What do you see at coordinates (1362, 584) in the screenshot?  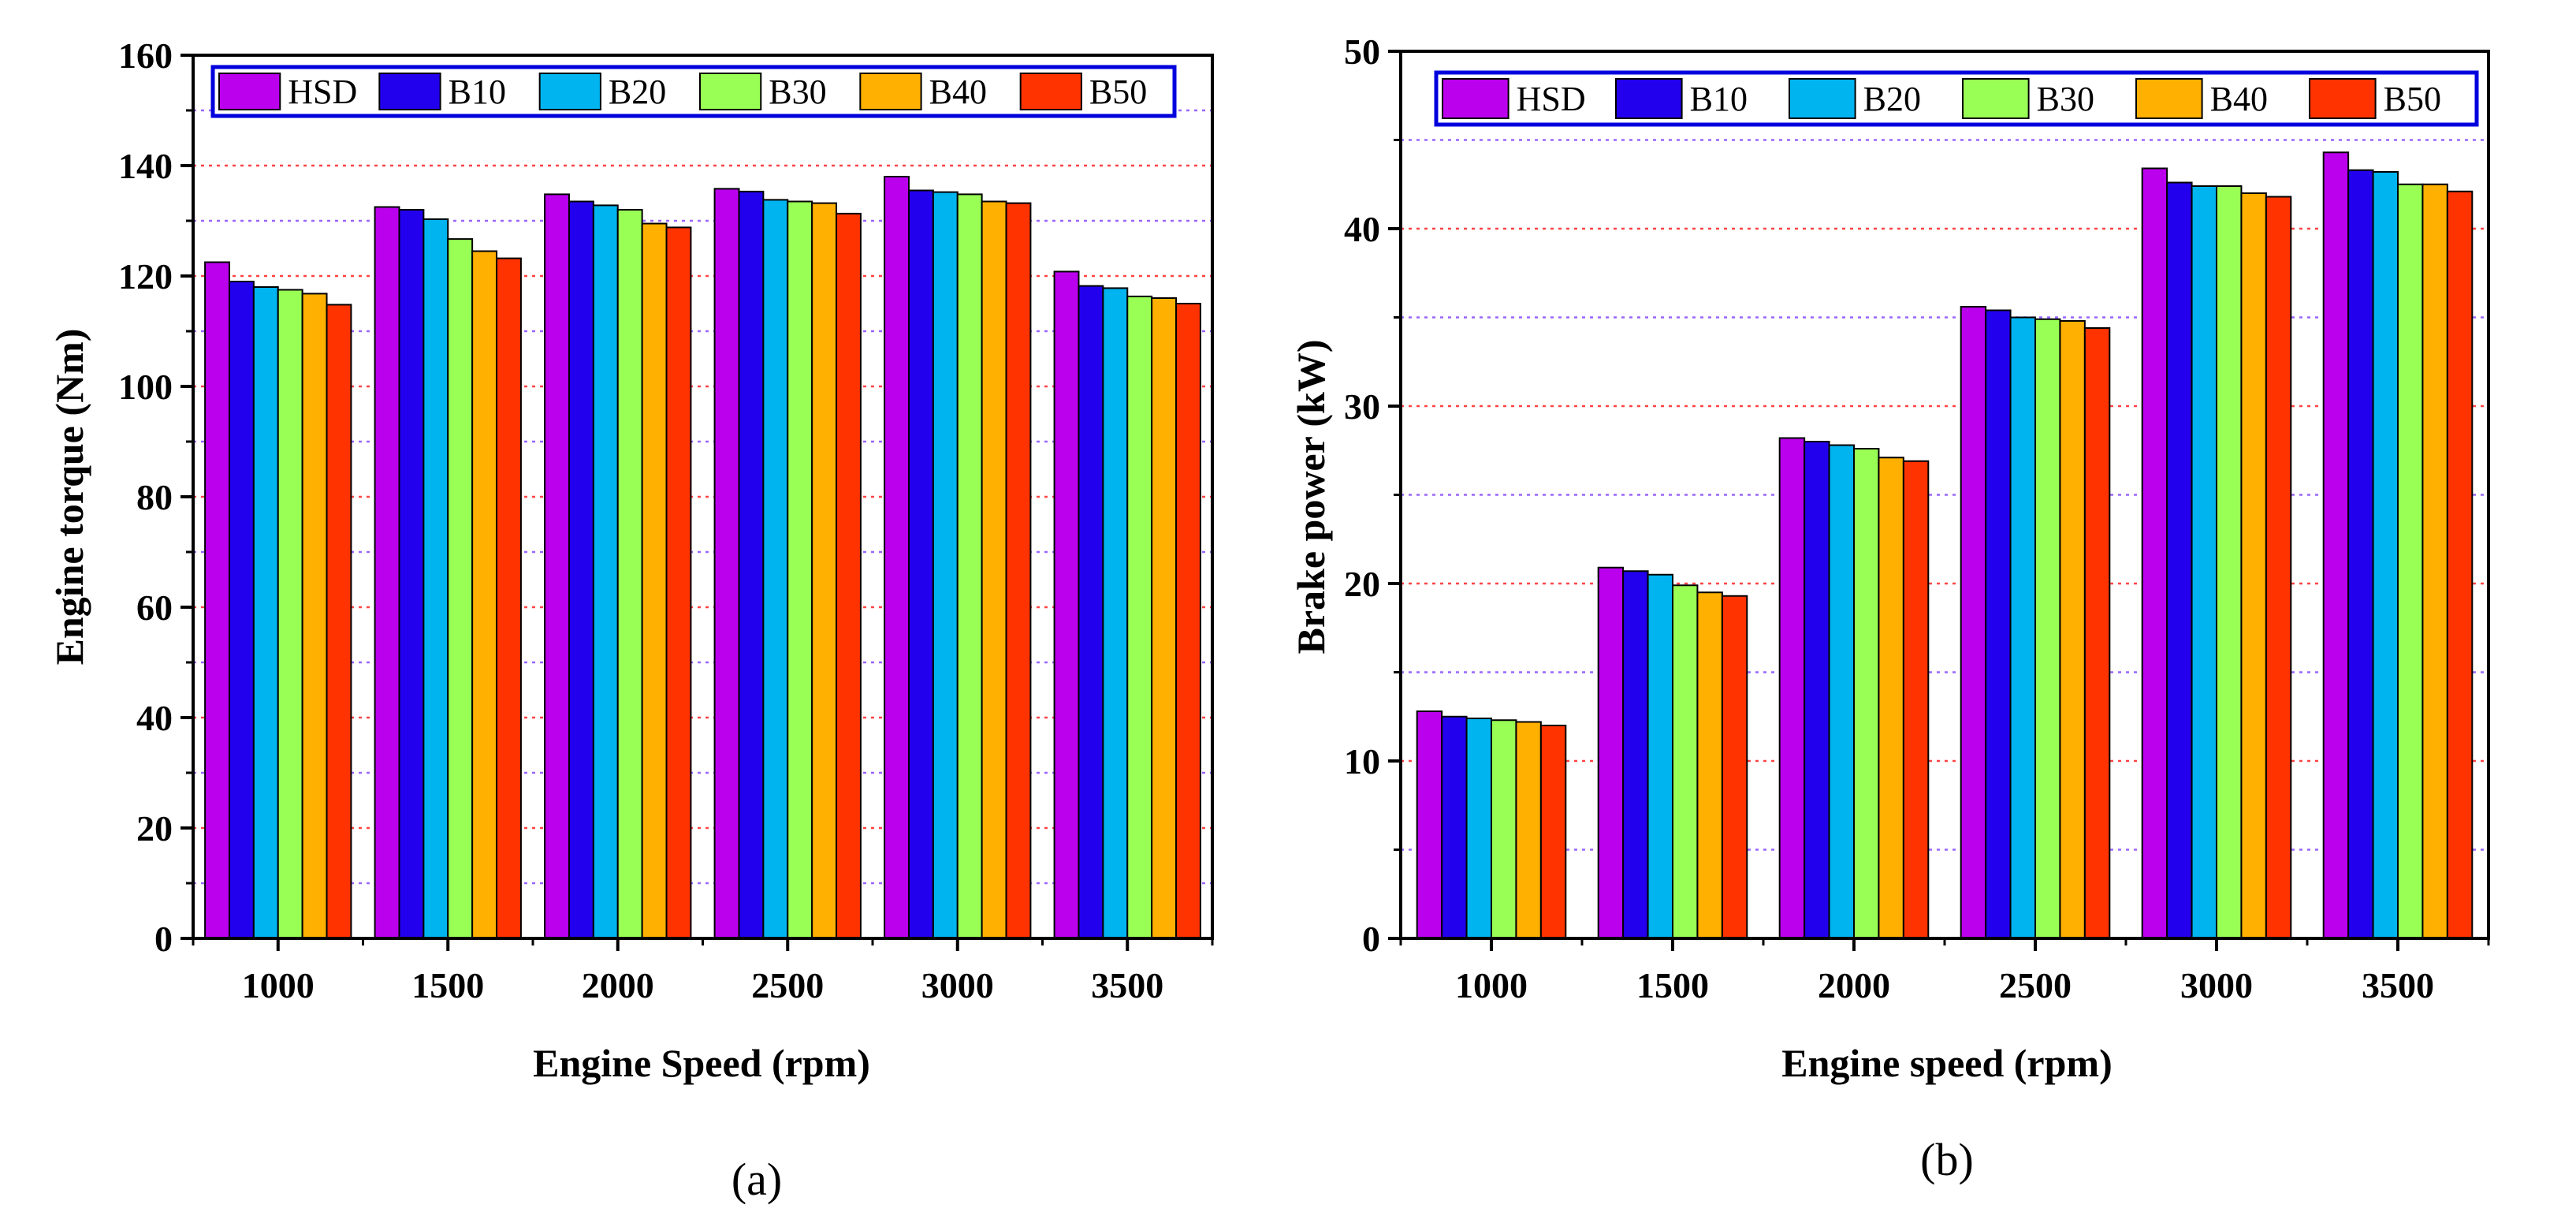 I see `y-tick-label: 20` at bounding box center [1362, 584].